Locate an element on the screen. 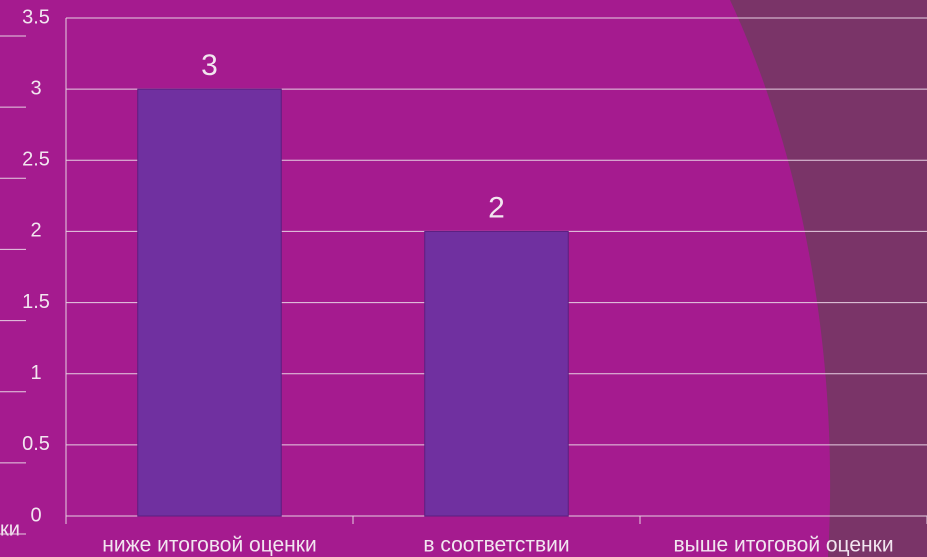 This screenshot has height=557, width=927. data-label: 2 is located at coordinates (496, 207).